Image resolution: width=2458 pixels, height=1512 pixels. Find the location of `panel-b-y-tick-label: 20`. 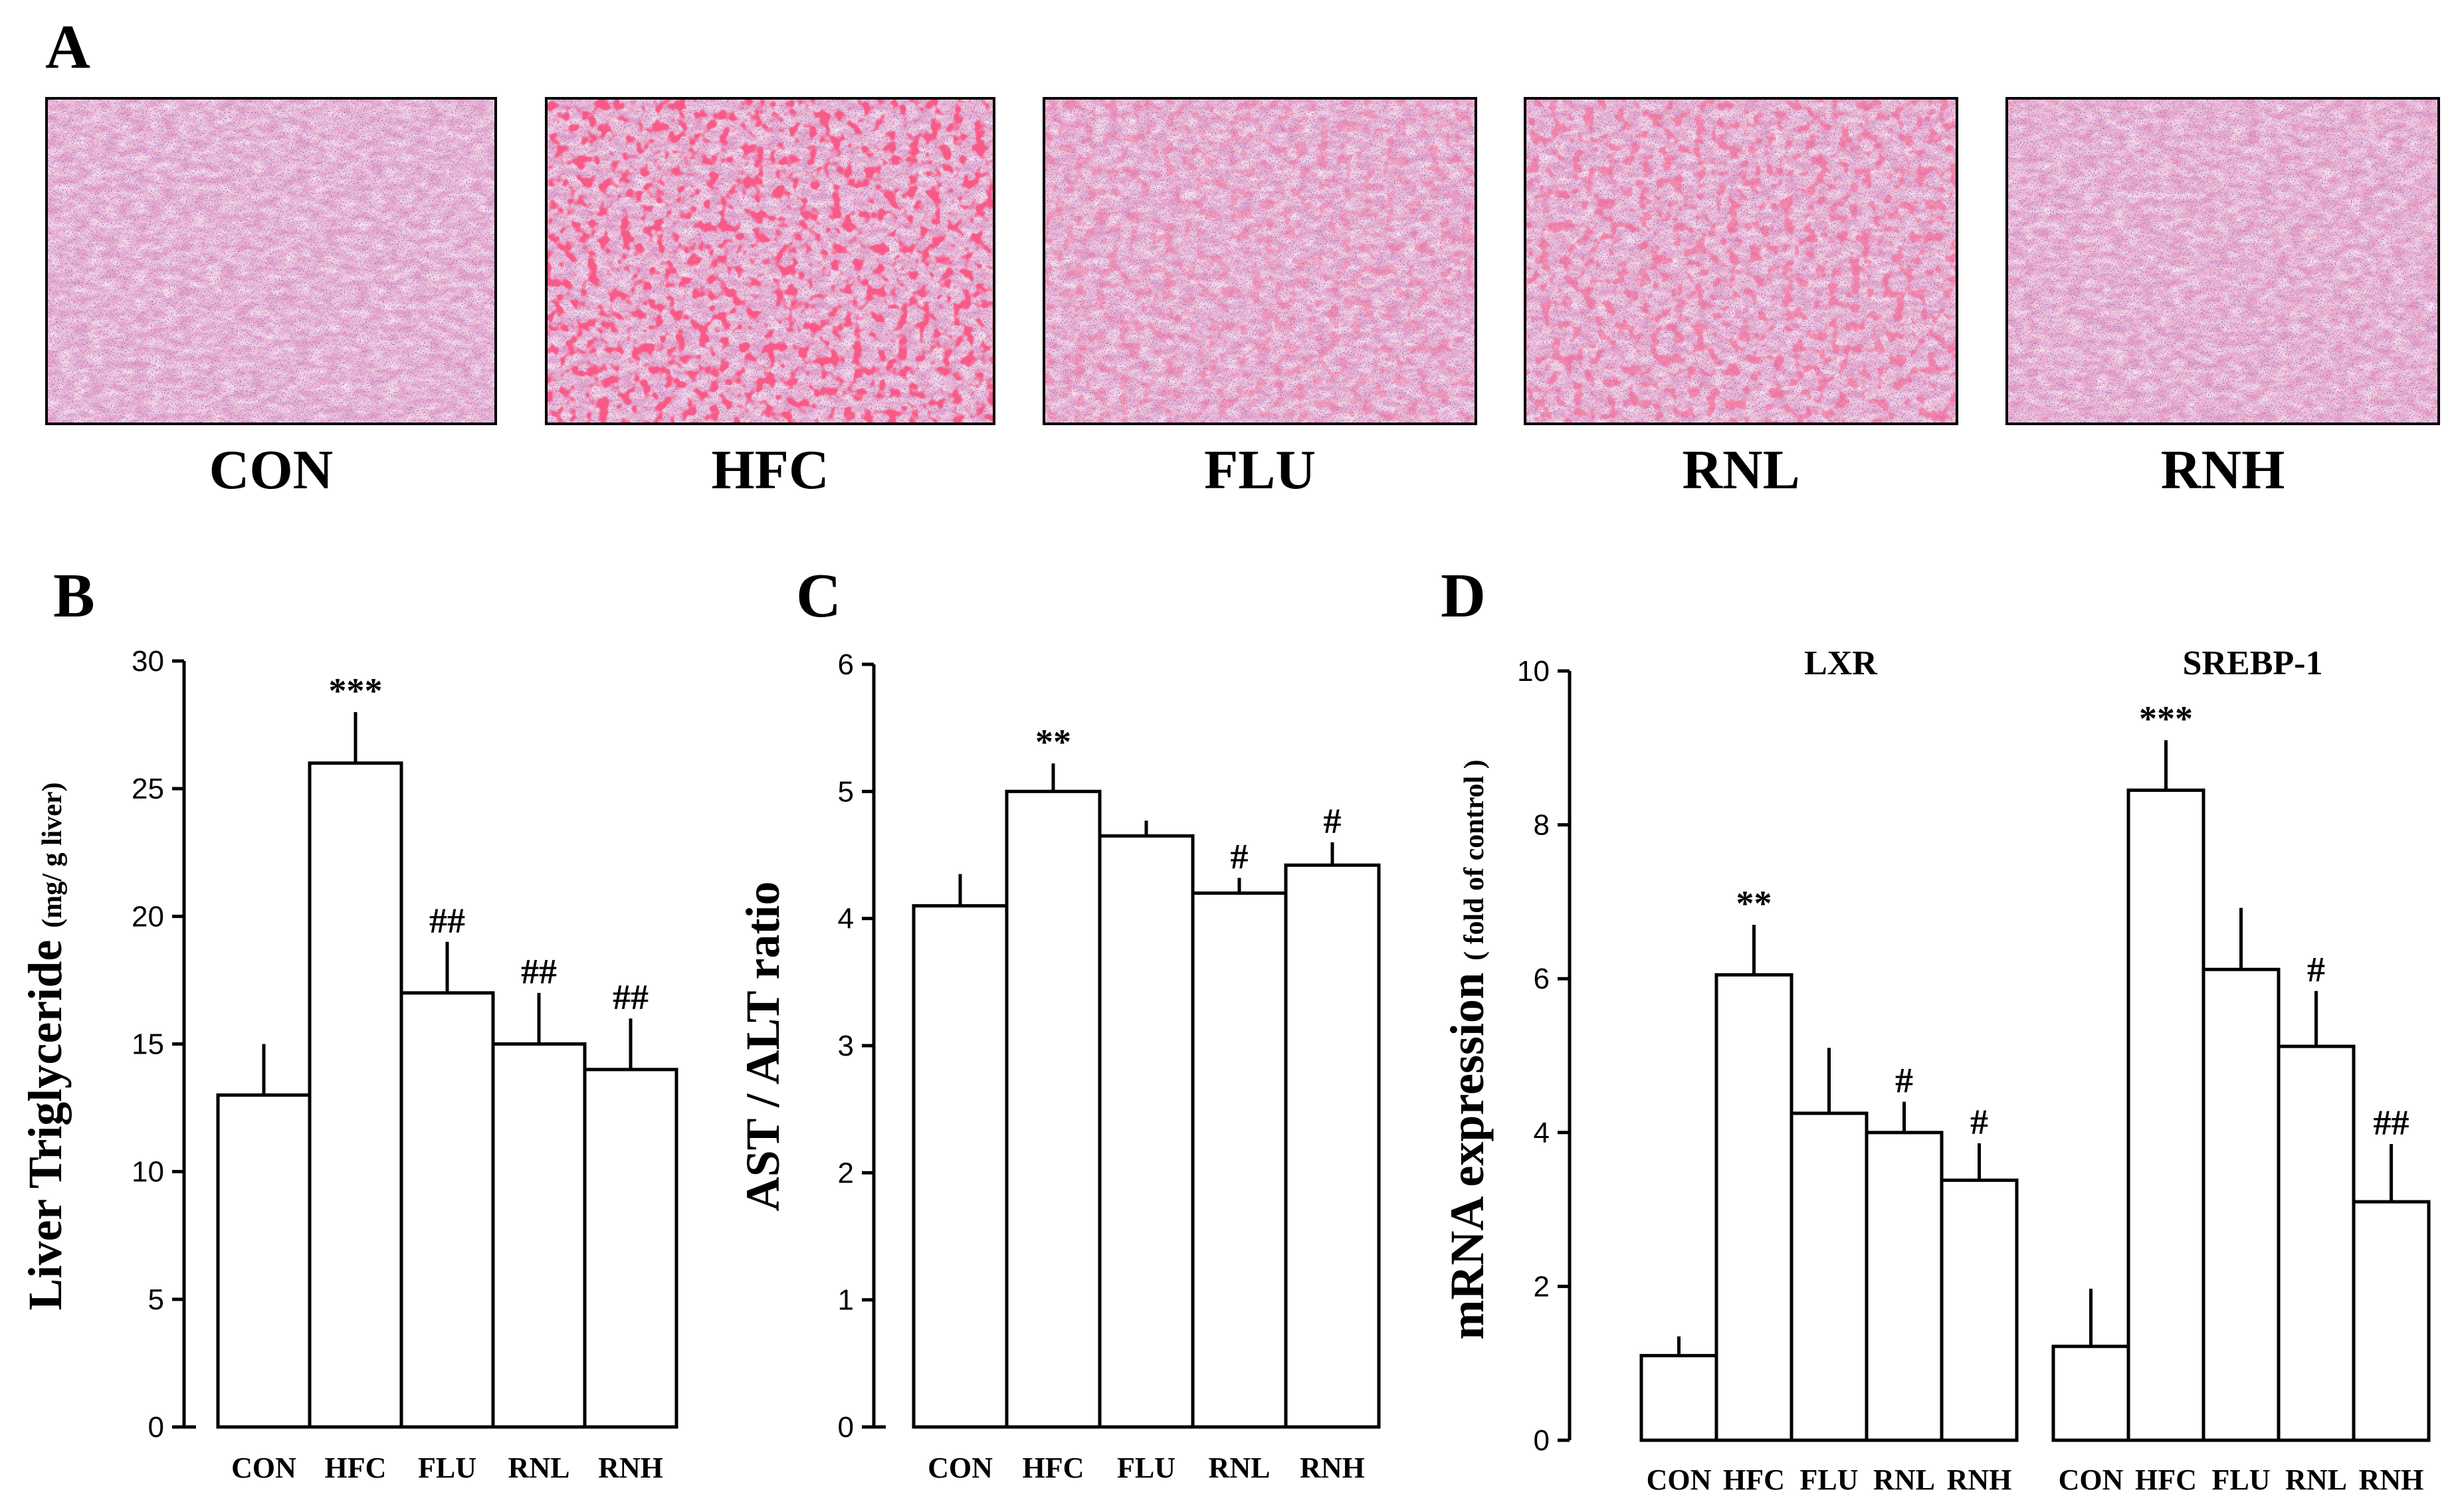

panel-b-y-tick-label: 20 is located at coordinates (148, 917).